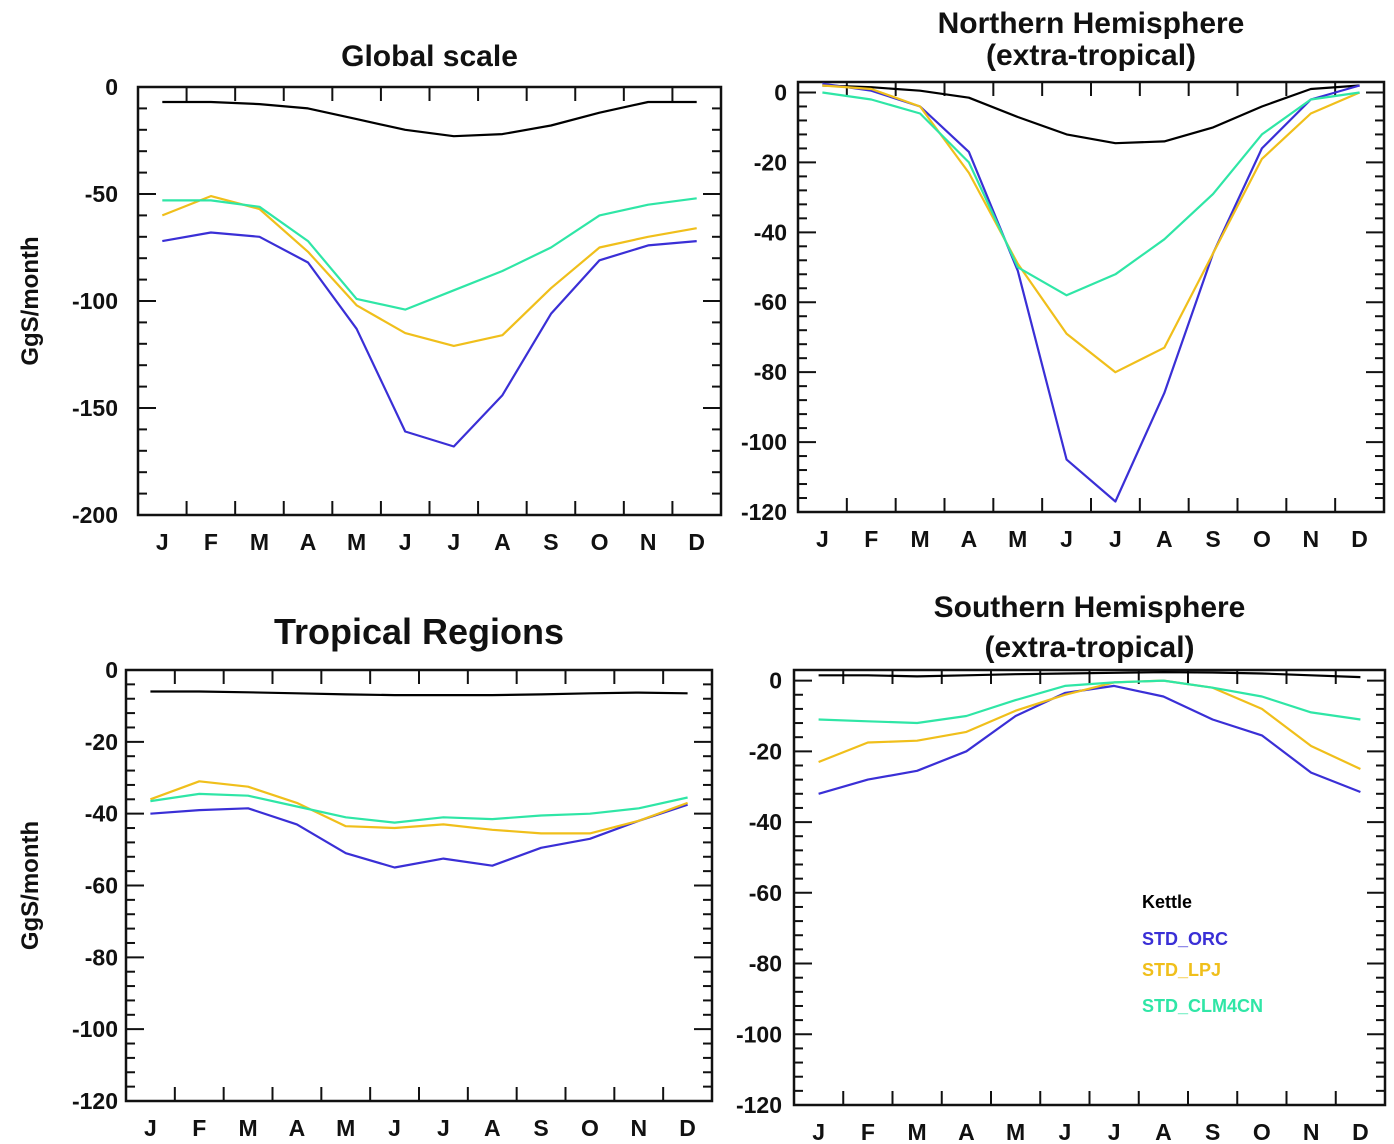 The height and width of the screenshot is (1144, 1394). Describe the element at coordinates (1181, 970) in the screenshot. I see `legend-entry-std-lpj: STD_LPJ` at that location.